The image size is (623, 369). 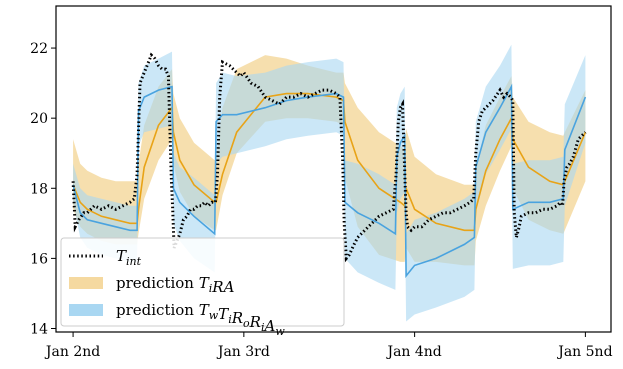 What do you see at coordinates (39, 49) in the screenshot?
I see `y-tick-label: 22` at bounding box center [39, 49].